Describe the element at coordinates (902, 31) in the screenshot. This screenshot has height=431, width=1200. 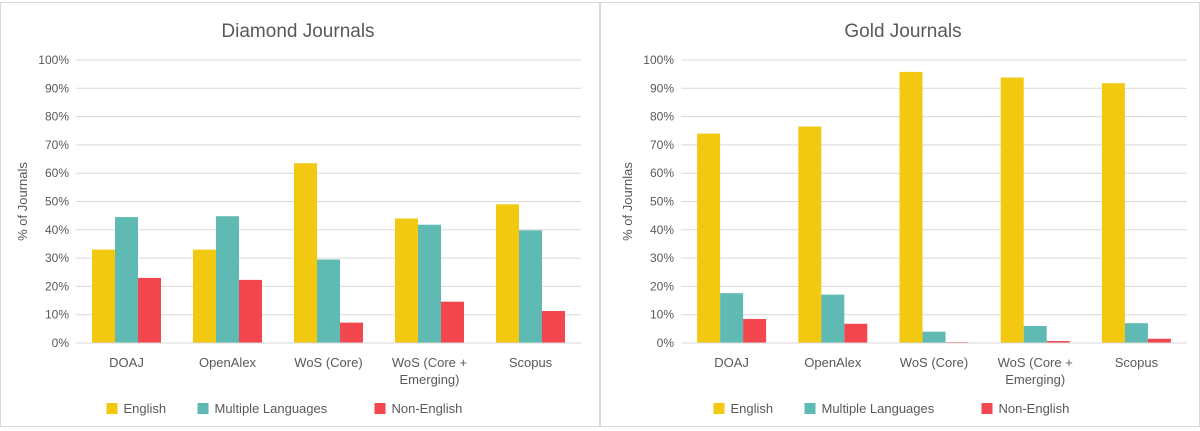
I see `chart-title: Gold Journals` at that location.